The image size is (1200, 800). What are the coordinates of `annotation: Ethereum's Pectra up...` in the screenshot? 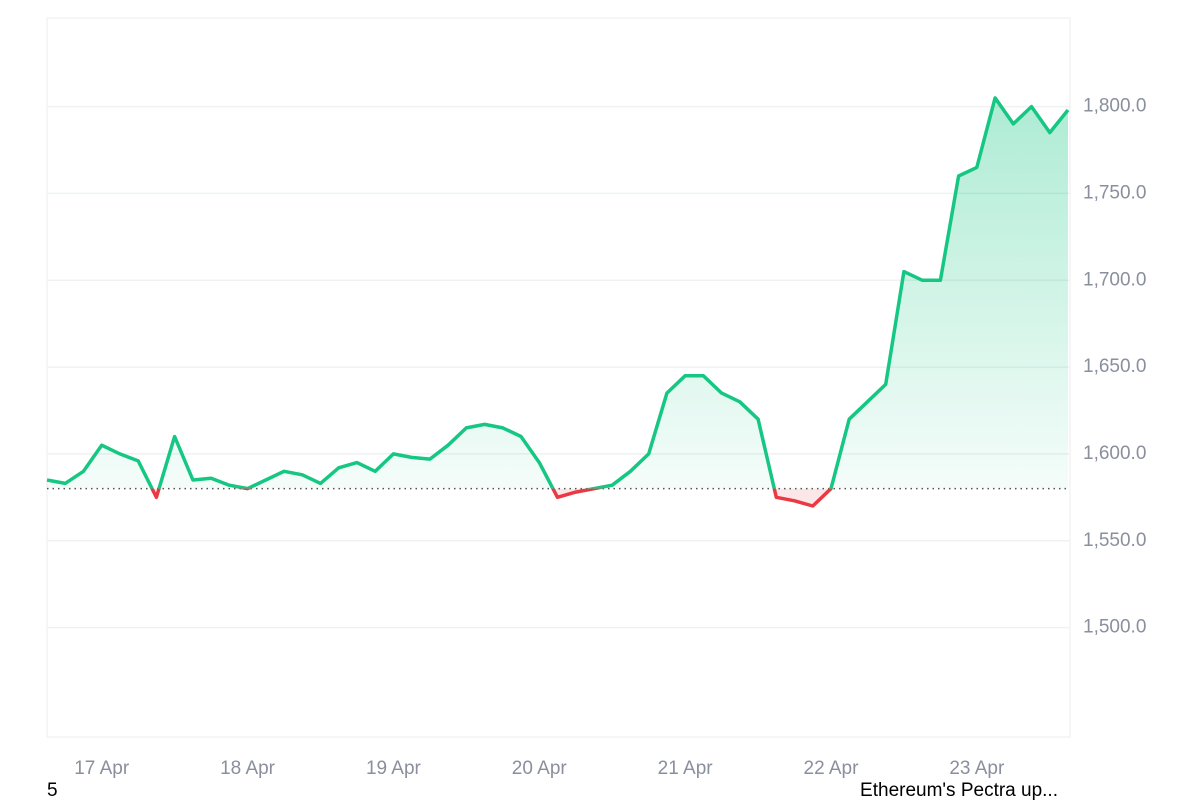 It's located at (959, 790).